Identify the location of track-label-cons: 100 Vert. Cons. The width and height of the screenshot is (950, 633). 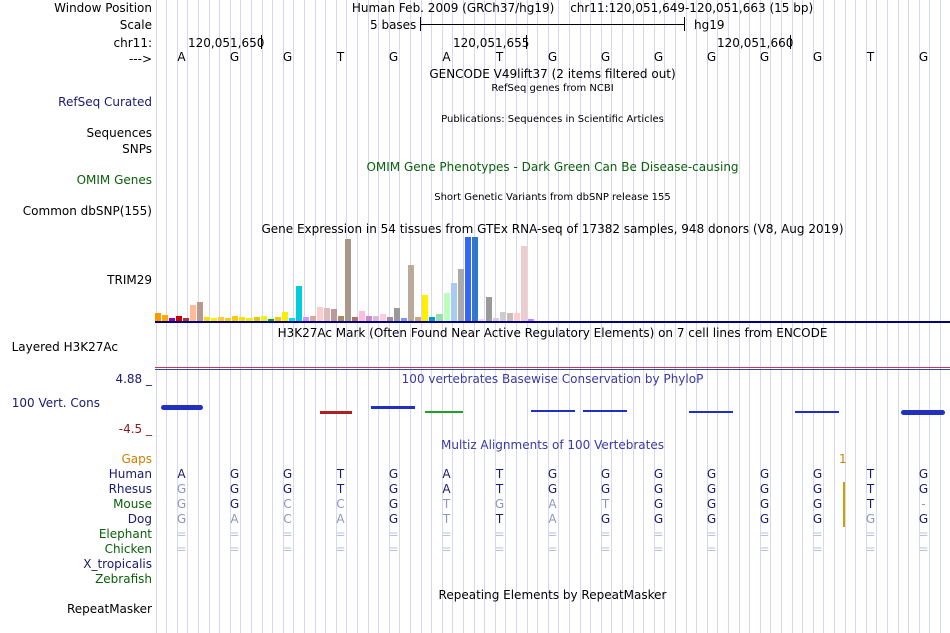
(55, 403).